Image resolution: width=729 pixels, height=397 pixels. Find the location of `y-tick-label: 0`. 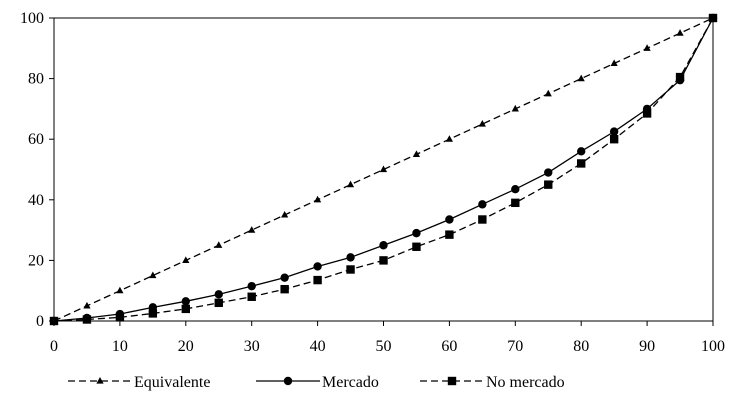

y-tick-label: 0 is located at coordinates (40, 321).